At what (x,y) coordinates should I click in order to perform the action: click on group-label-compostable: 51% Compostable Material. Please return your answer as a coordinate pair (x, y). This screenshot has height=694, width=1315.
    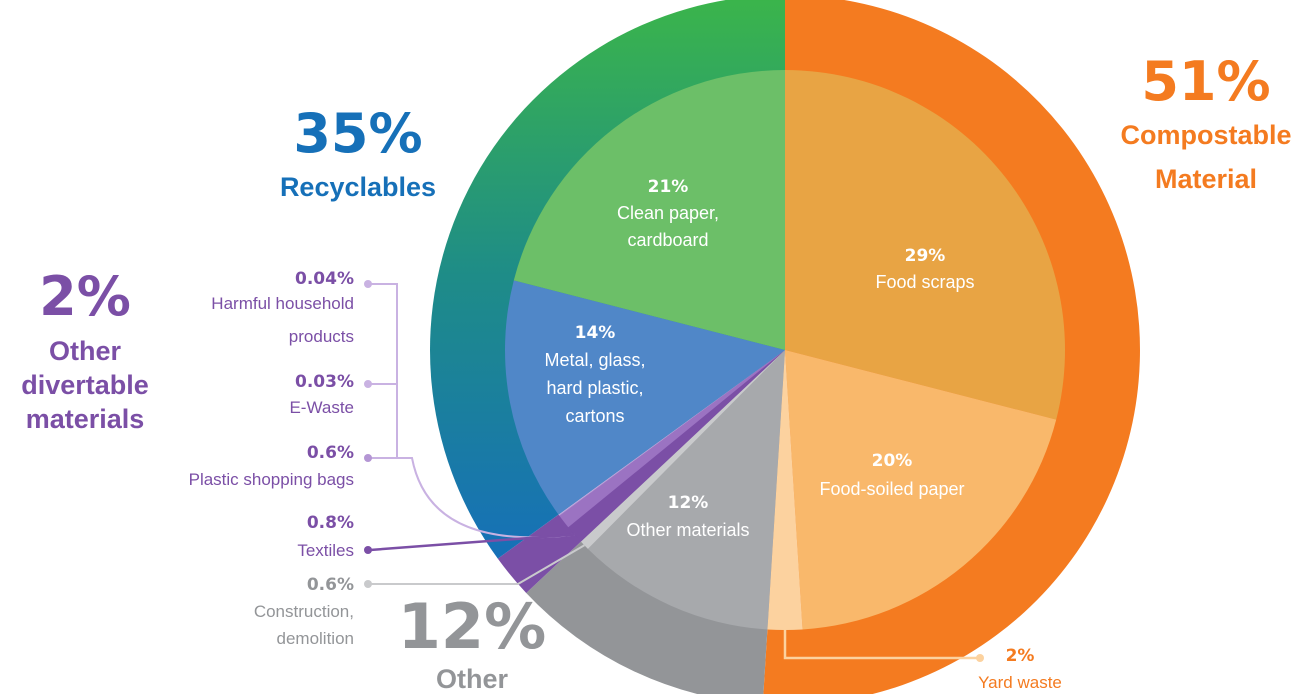
    Looking at the image, I should click on (1205, 122).